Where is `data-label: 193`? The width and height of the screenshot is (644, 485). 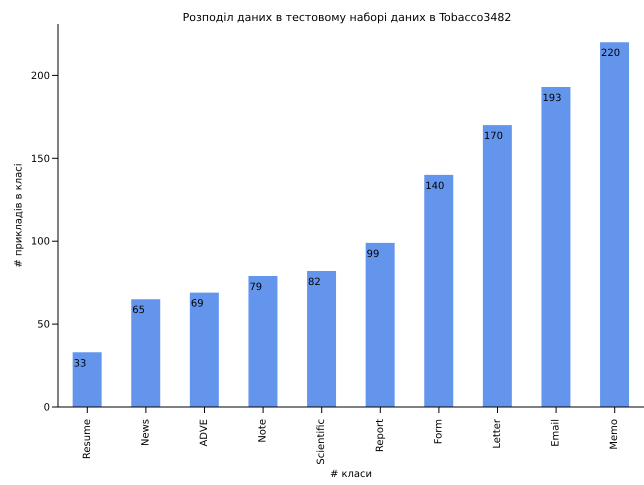
data-label: 193 is located at coordinates (552, 98).